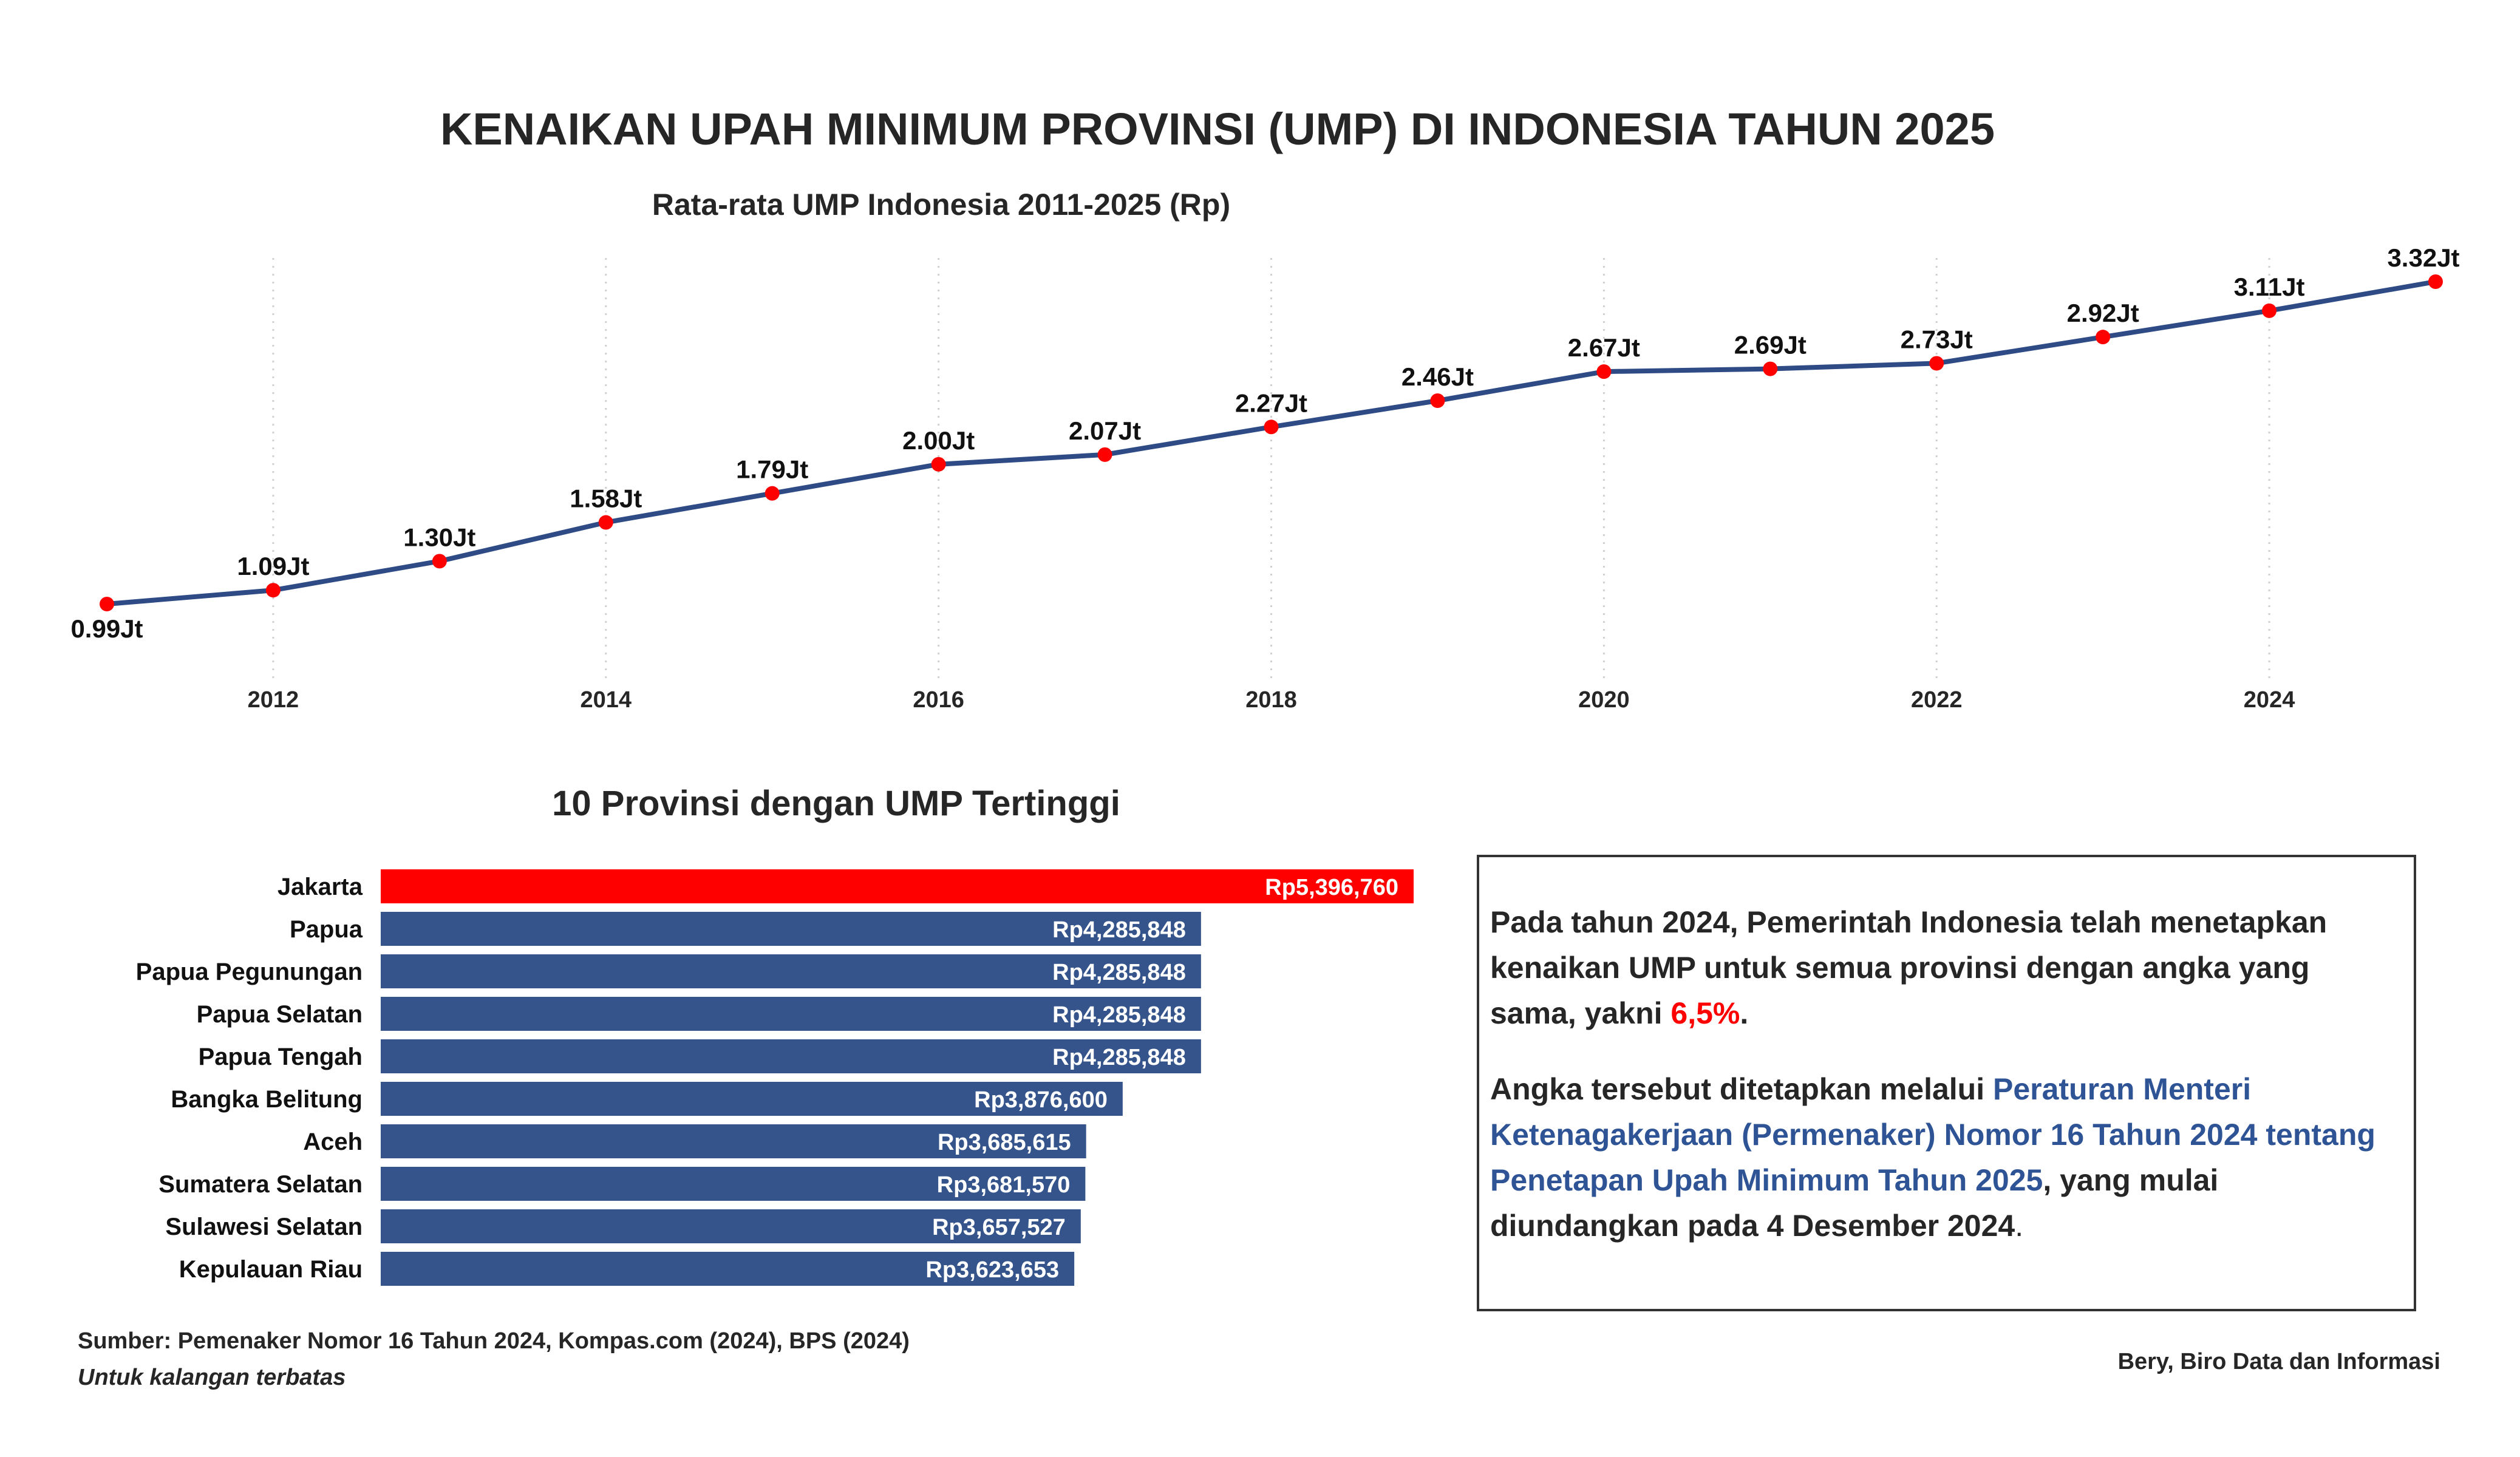 Image resolution: width=2520 pixels, height=1457 pixels. What do you see at coordinates (1770, 345) in the screenshot?
I see `data-label: 2.69Jt` at bounding box center [1770, 345].